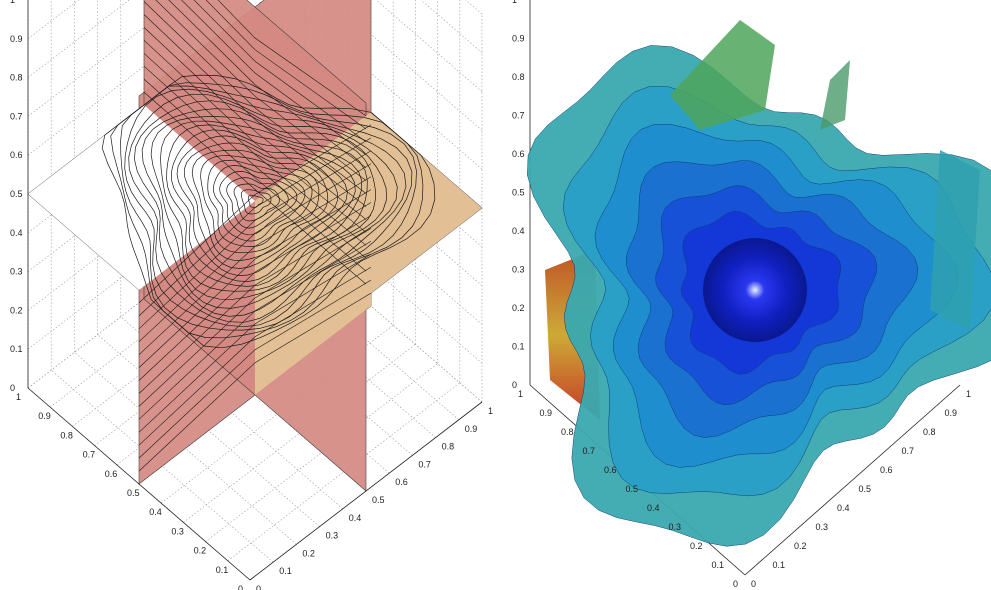 The width and height of the screenshot is (991, 590). I want to click on left-y-axis, so click(366, 491).